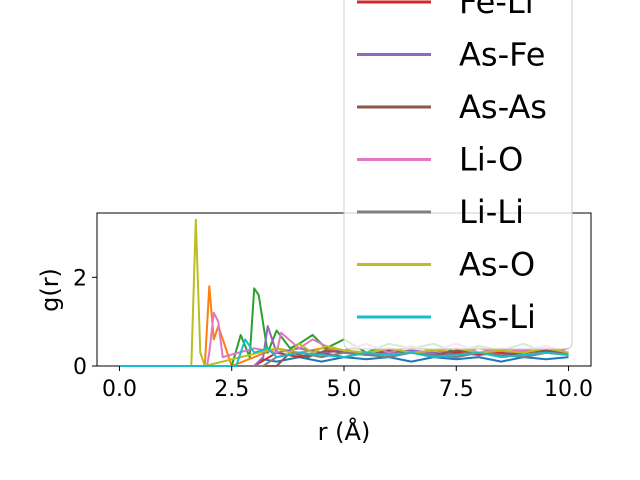 The image size is (640, 480). Describe the element at coordinates (491, 160) in the screenshot. I see `legend-entry-label: Li-O` at that location.